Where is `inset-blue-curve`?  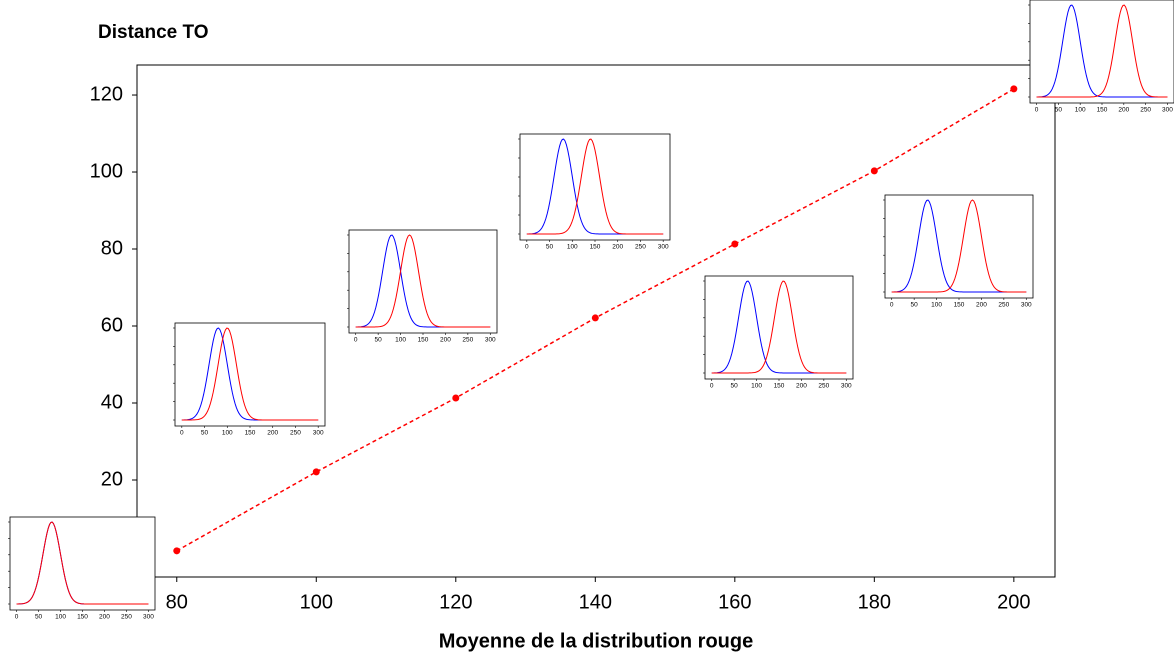
inset-blue-curve is located at coordinates (1102, 51).